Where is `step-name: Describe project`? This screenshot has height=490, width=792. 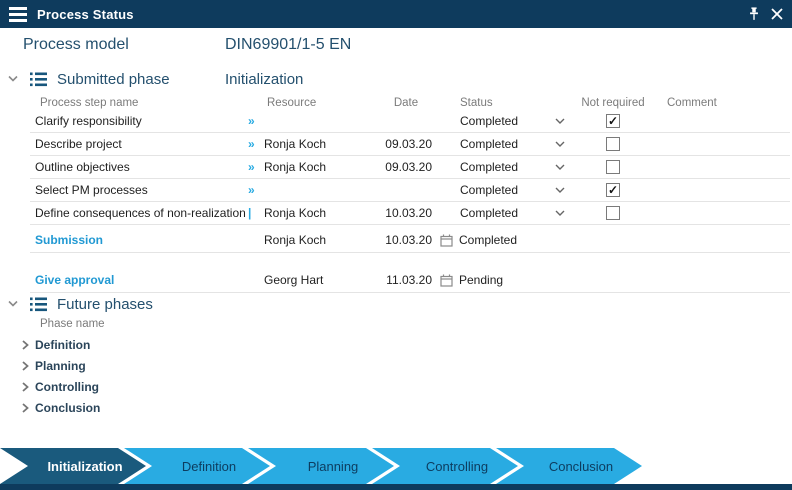
step-name: Describe project is located at coordinates (78, 144).